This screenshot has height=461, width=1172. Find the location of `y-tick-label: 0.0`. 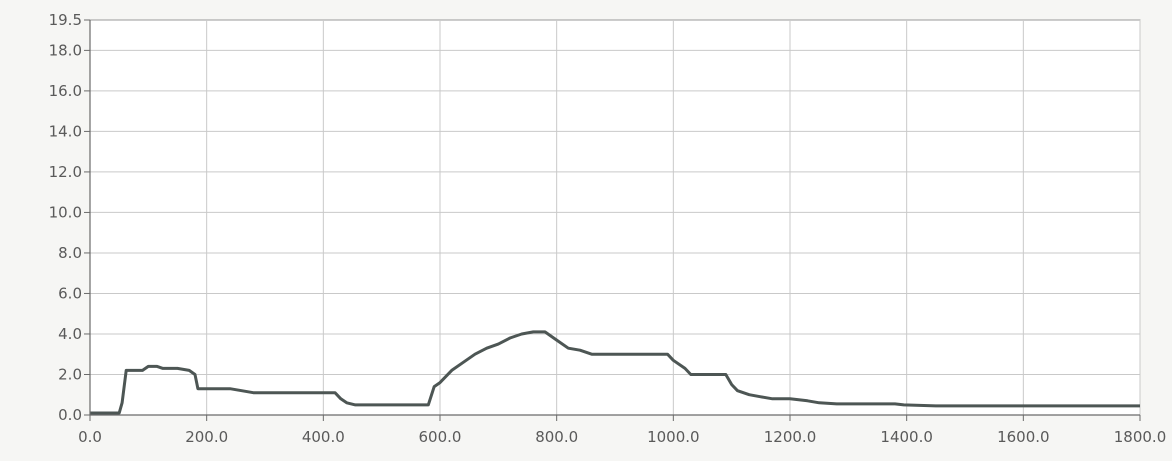

y-tick-label: 0.0 is located at coordinates (70, 415).